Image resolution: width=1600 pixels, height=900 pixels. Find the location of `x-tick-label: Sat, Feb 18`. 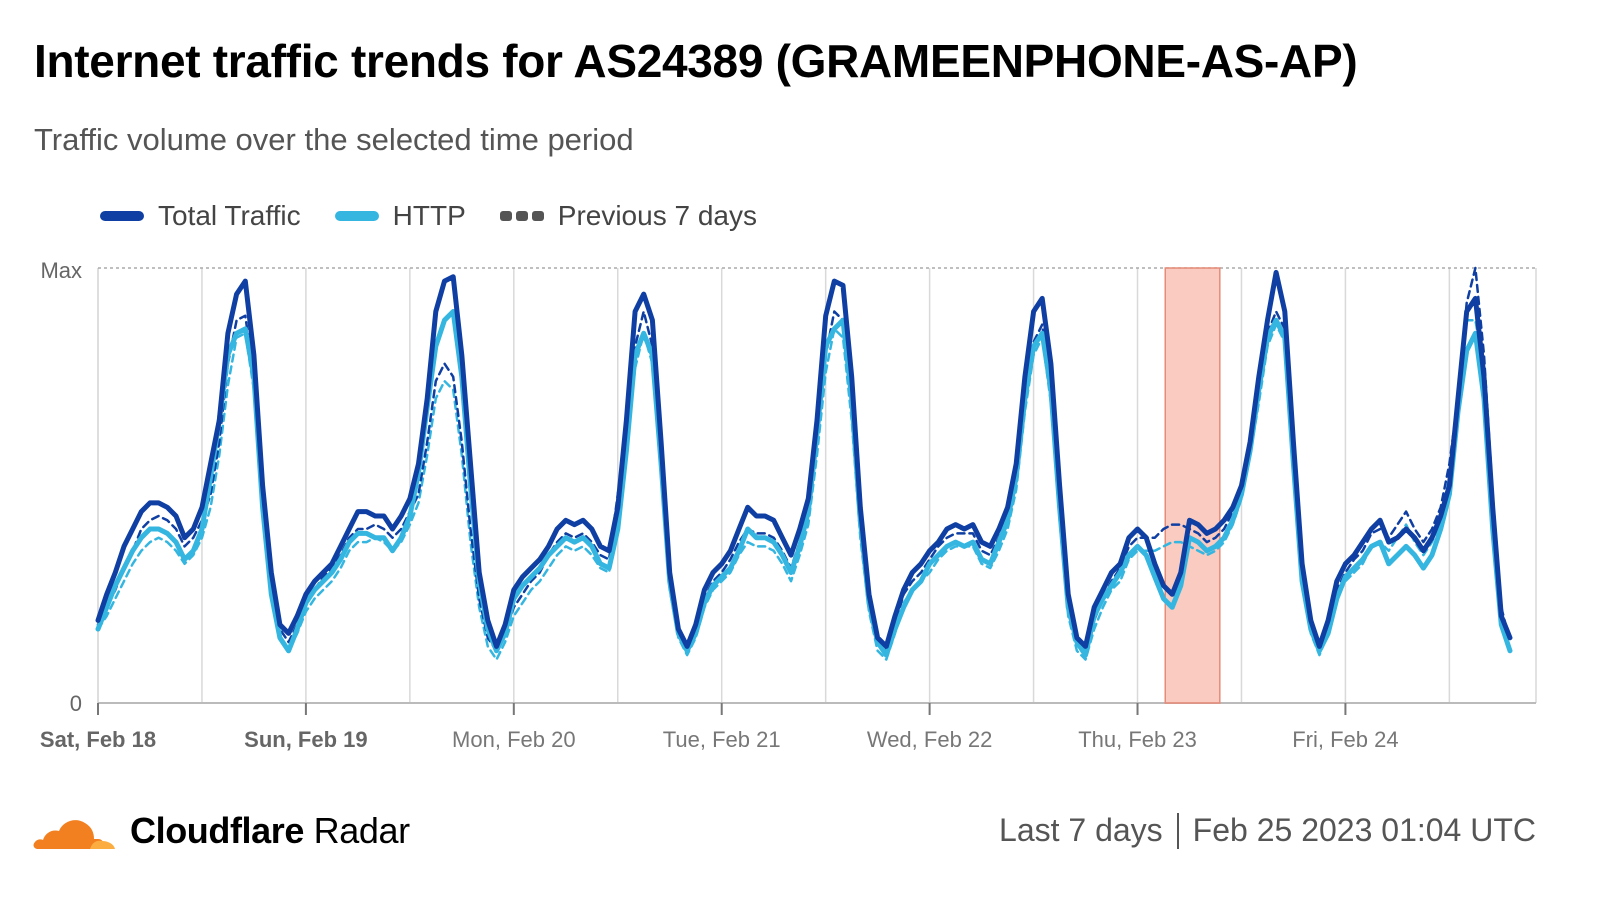

x-tick-label: Sat, Feb 18 is located at coordinates (98, 739).